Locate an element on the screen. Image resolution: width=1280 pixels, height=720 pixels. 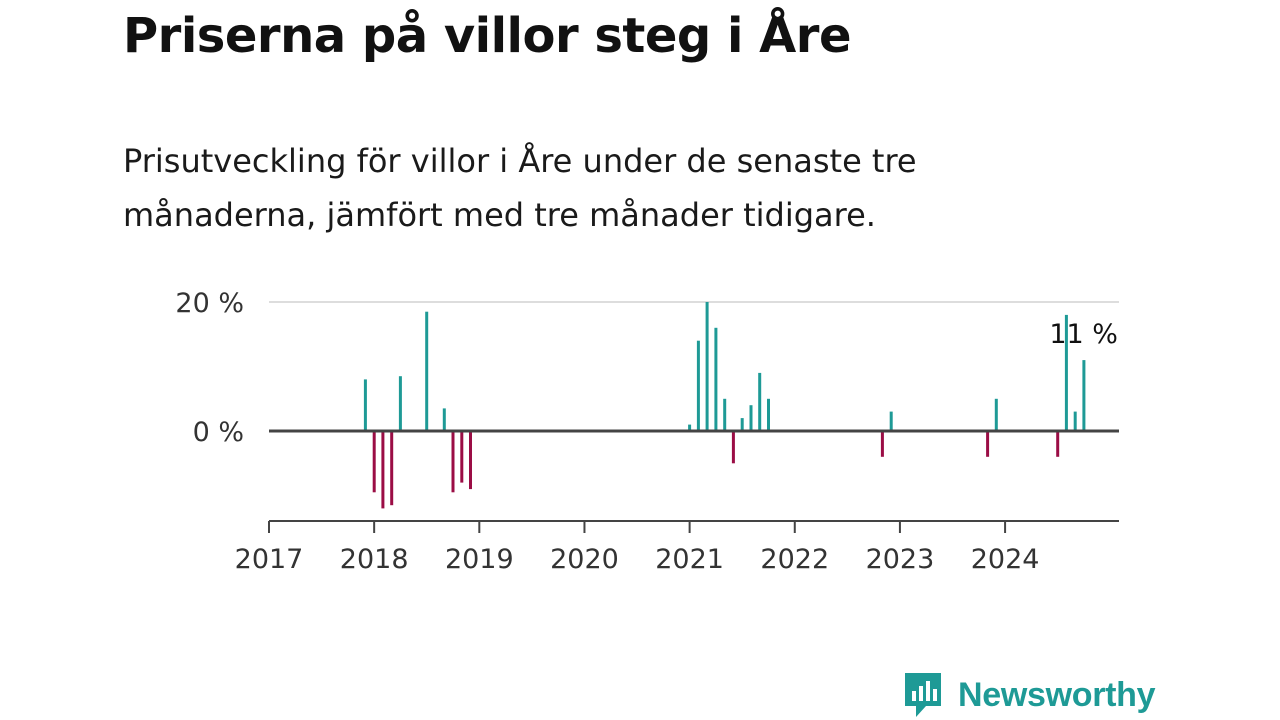
y-tick-label: 0 % is located at coordinates (218, 432).